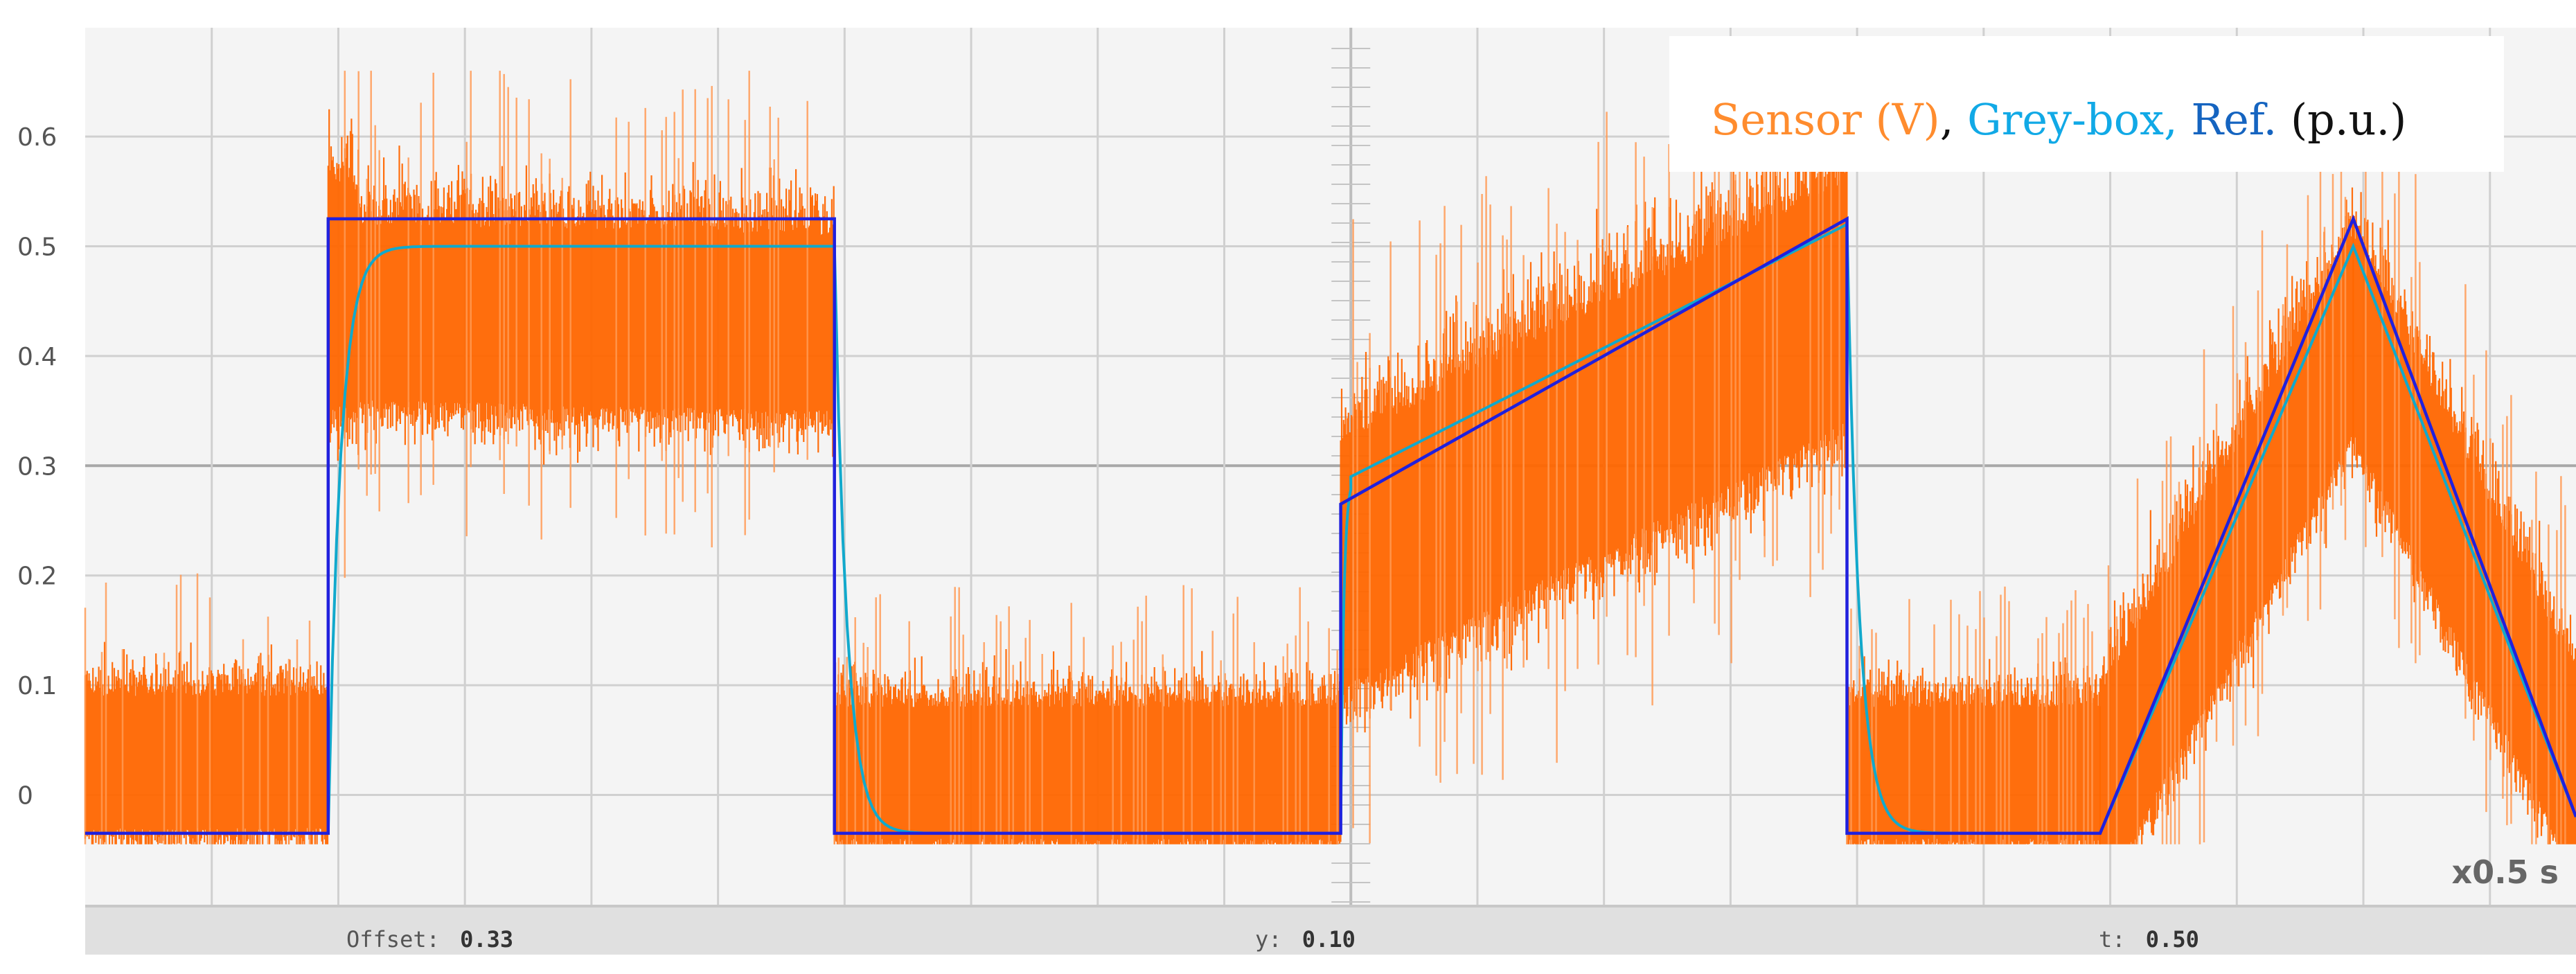 The image size is (2576, 974). What do you see at coordinates (25, 796) in the screenshot?
I see `y-tick-label: 0` at bounding box center [25, 796].